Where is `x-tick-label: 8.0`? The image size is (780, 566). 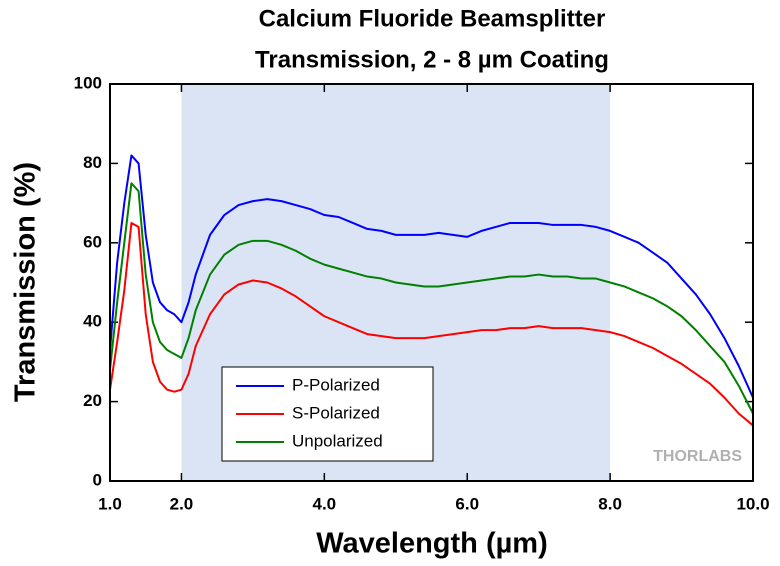 x-tick-label: 8.0 is located at coordinates (610, 503).